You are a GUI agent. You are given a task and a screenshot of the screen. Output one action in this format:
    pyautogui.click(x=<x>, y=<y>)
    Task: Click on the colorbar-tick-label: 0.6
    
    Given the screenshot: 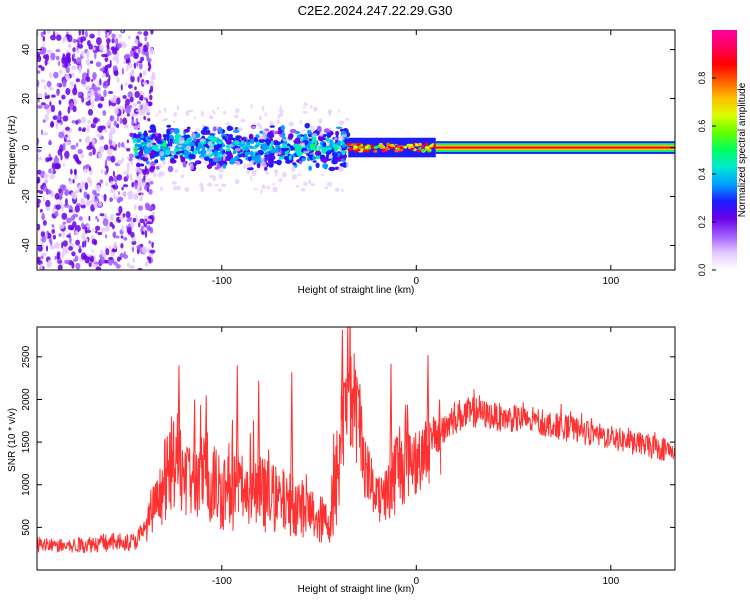 What is the action you would take?
    pyautogui.click(x=702, y=126)
    